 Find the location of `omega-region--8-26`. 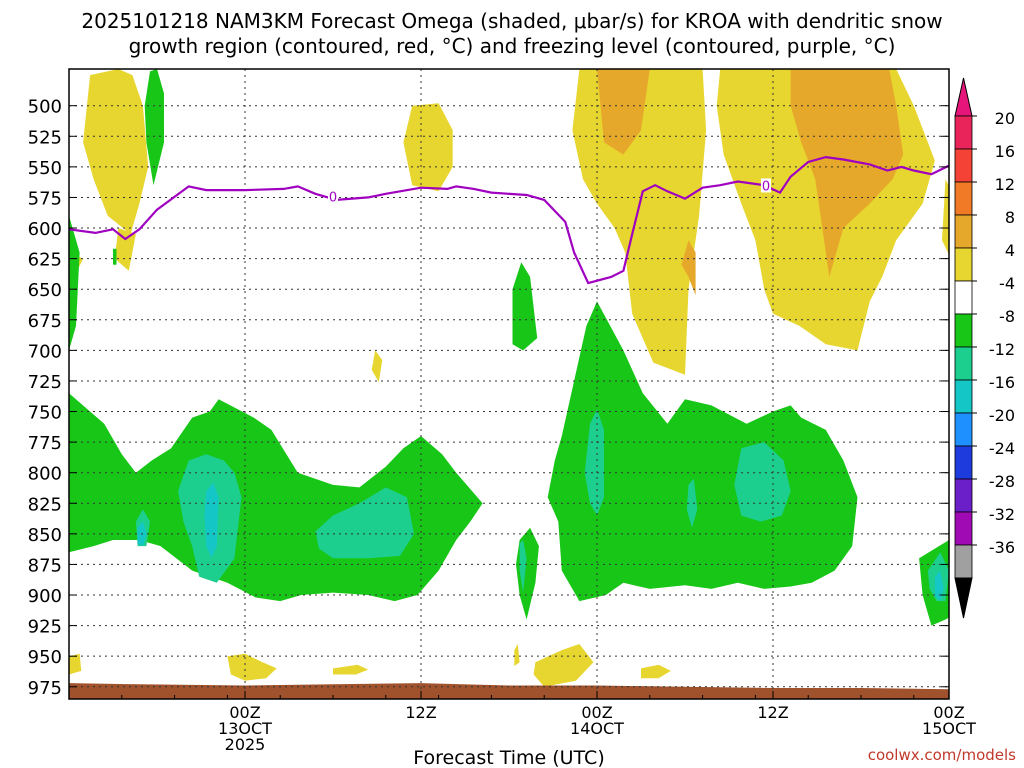

omega-region--8-26 is located at coordinates (692, 503).